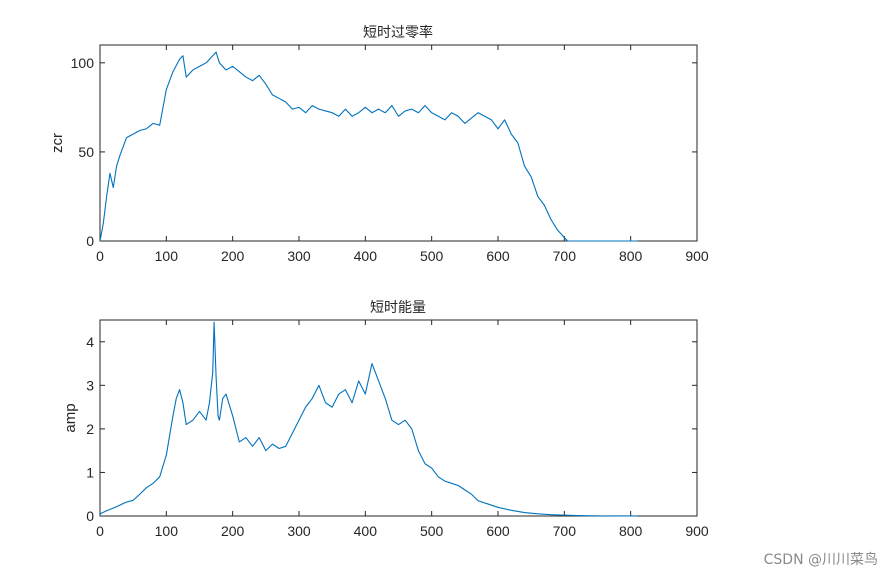  I want to click on y-tick-label: 3, so click(90, 385).